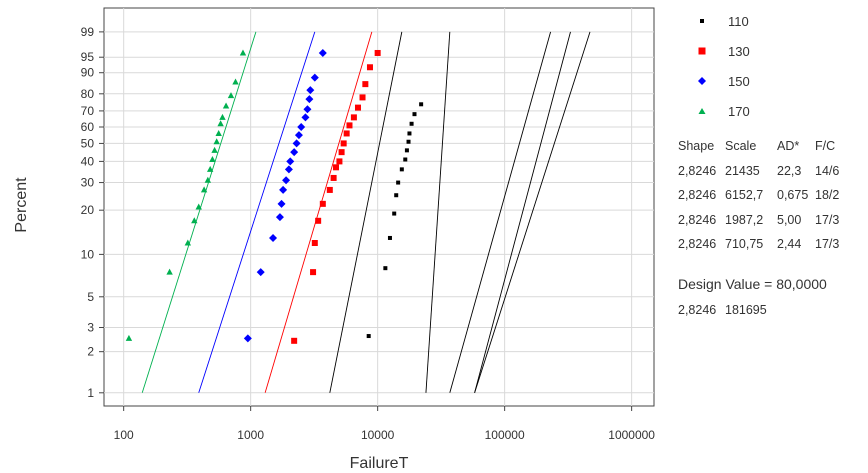 The width and height of the screenshot is (868, 473). I want to click on x-tick-labels: 100 1000 10000 100000 1000000, so click(384, 424).